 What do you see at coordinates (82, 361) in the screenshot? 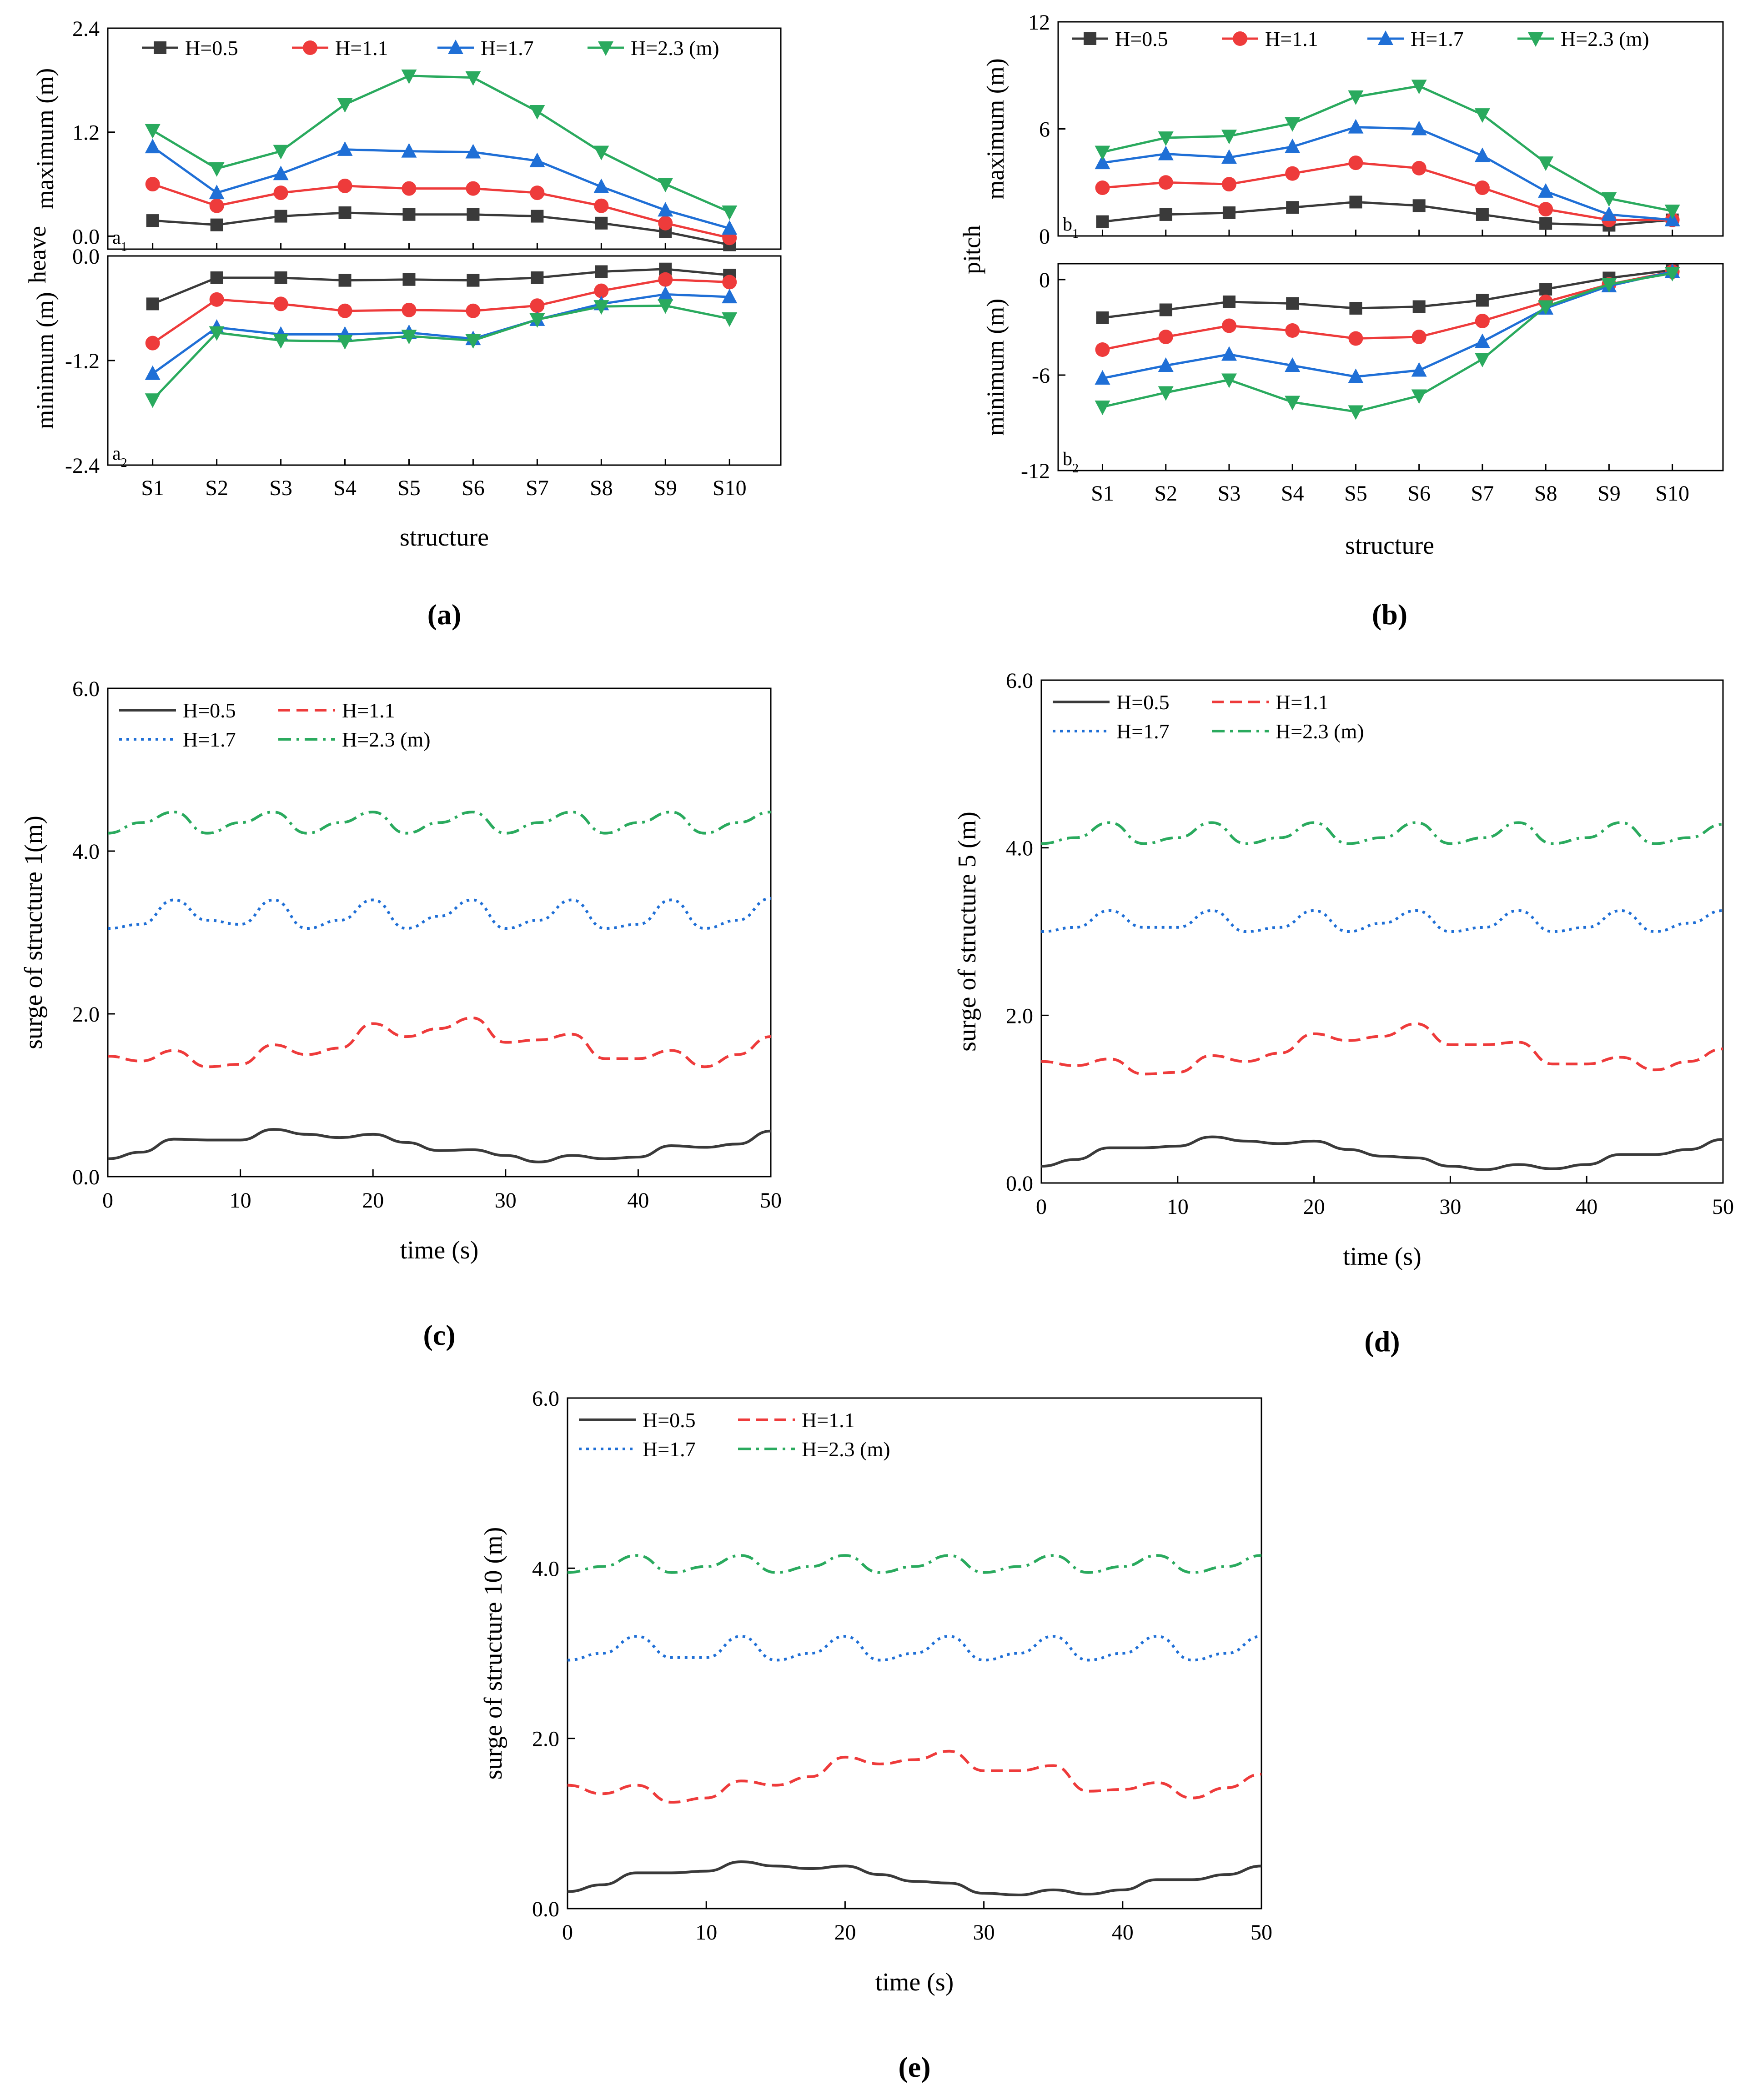
I see `y-tick-label: -1.2` at bounding box center [82, 361].